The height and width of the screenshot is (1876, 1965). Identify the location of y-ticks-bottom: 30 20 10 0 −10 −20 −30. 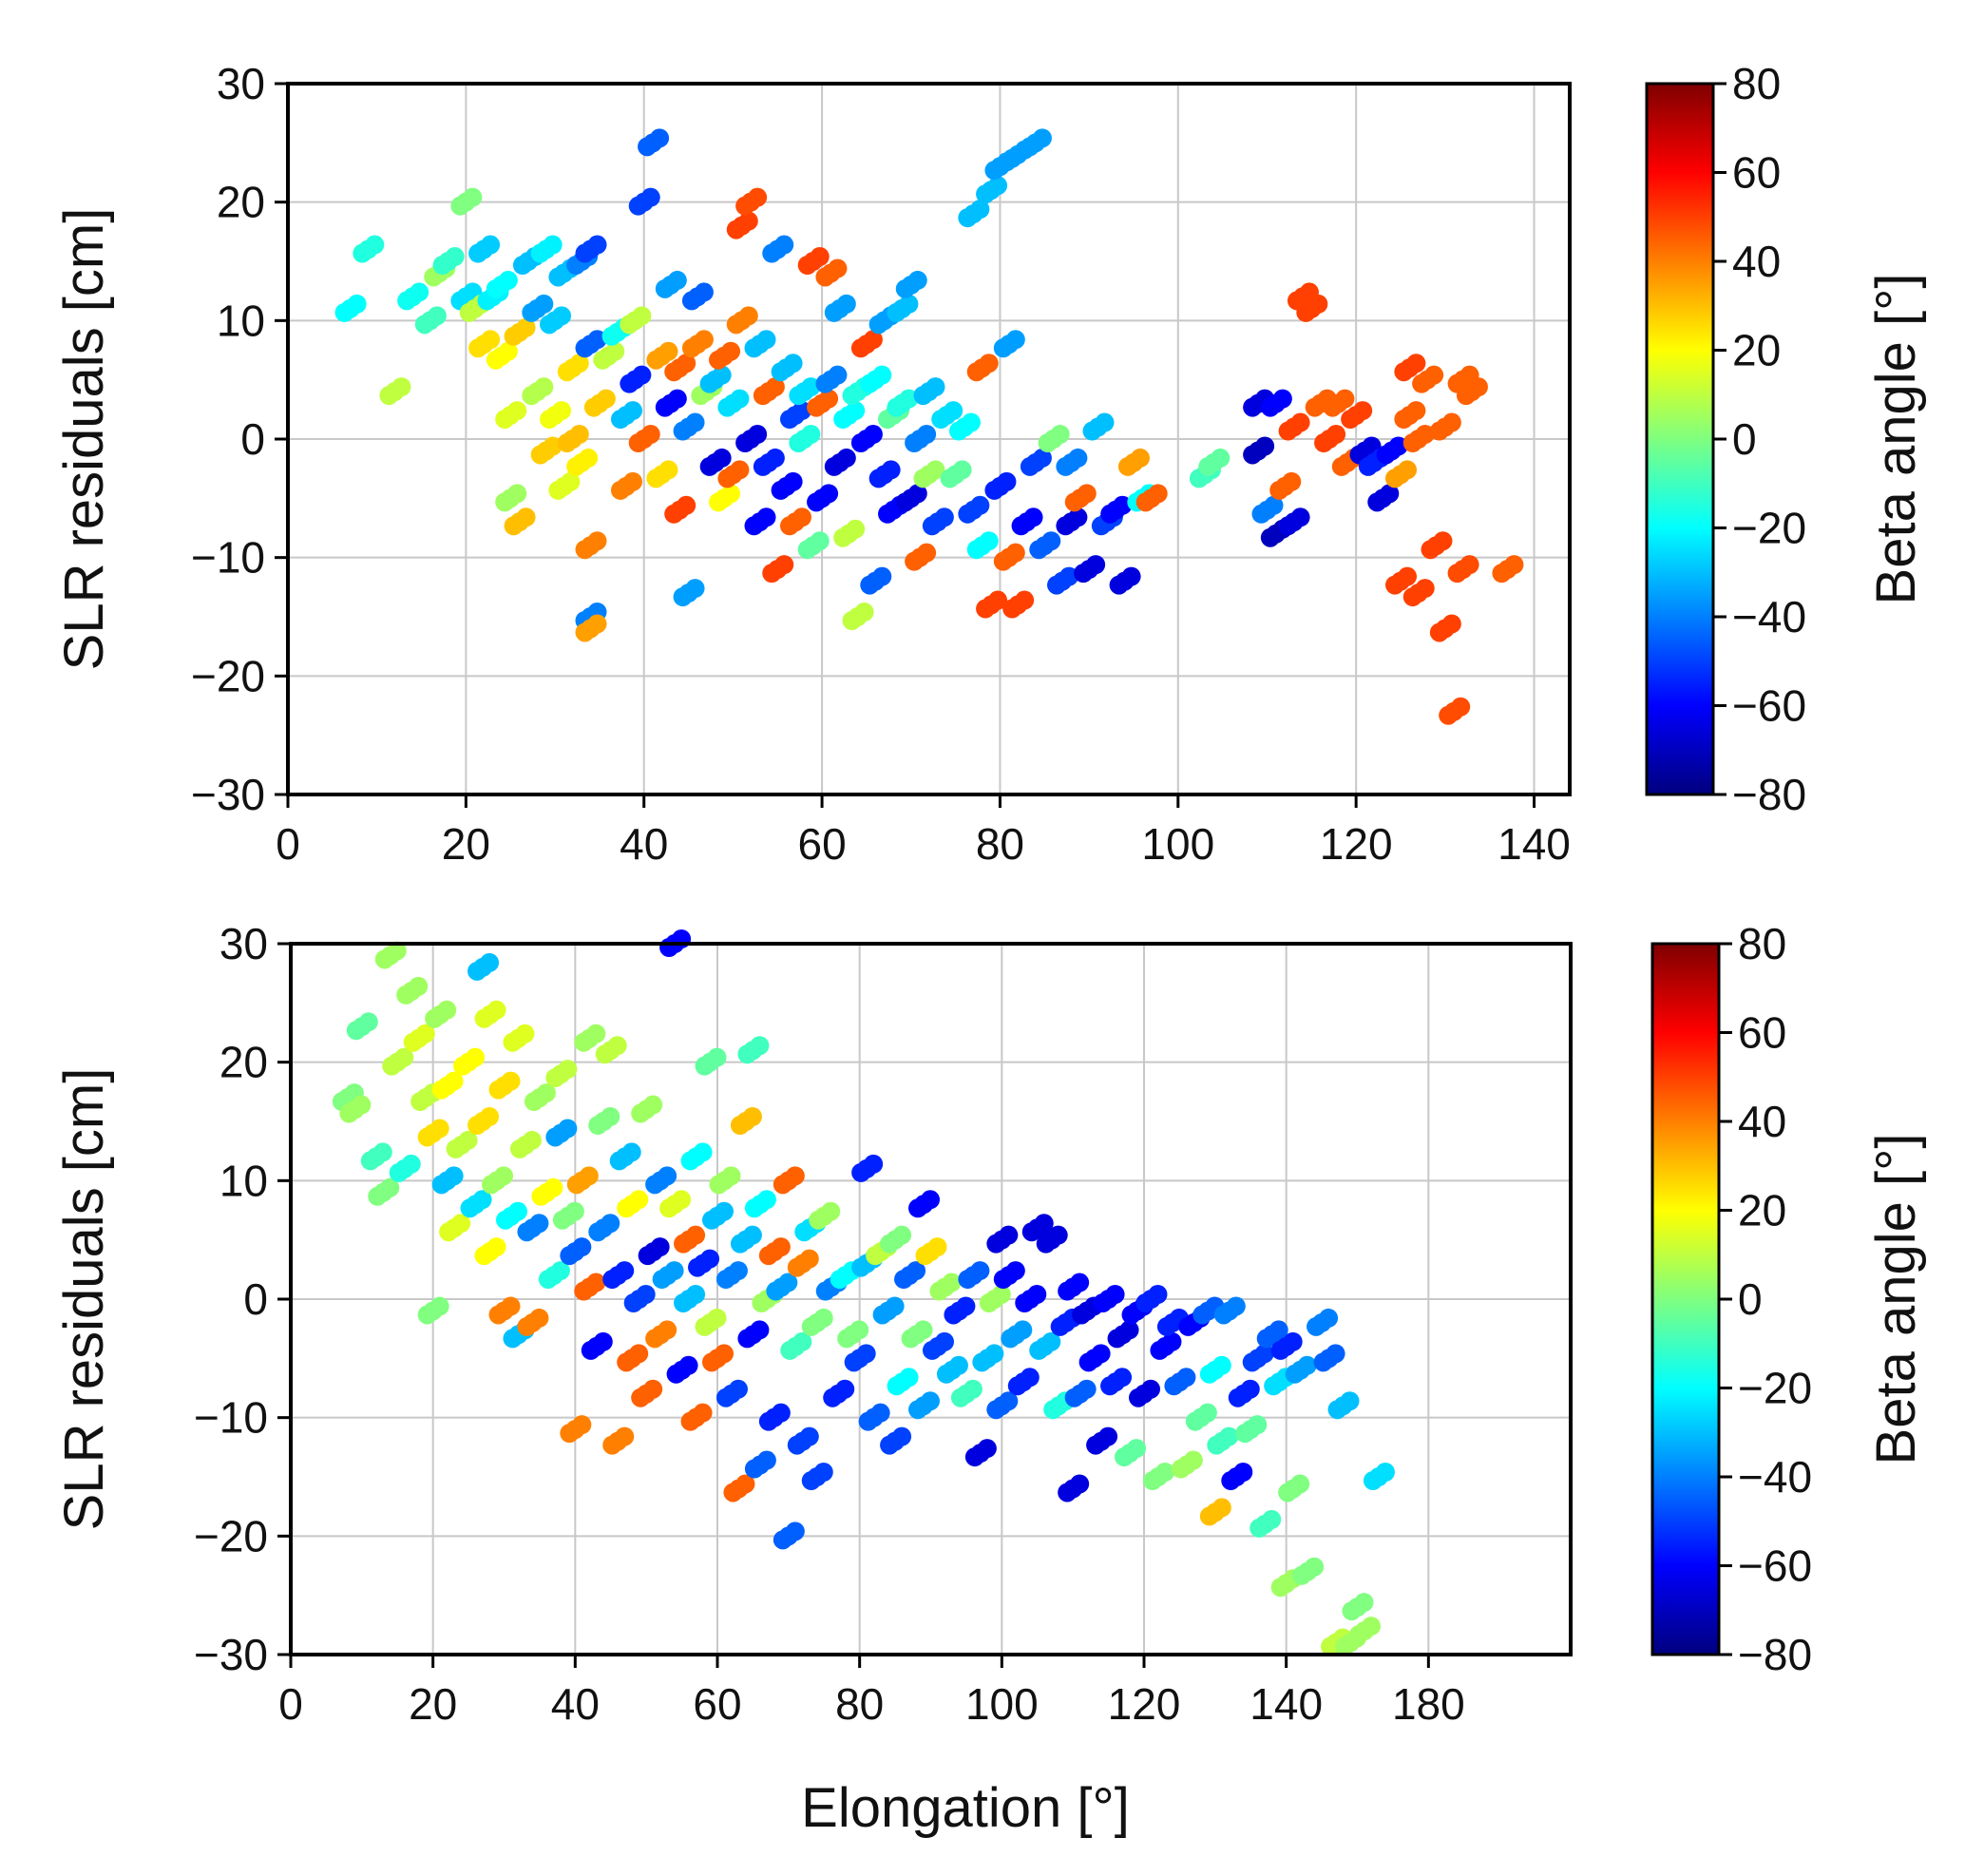
(242, 1299).